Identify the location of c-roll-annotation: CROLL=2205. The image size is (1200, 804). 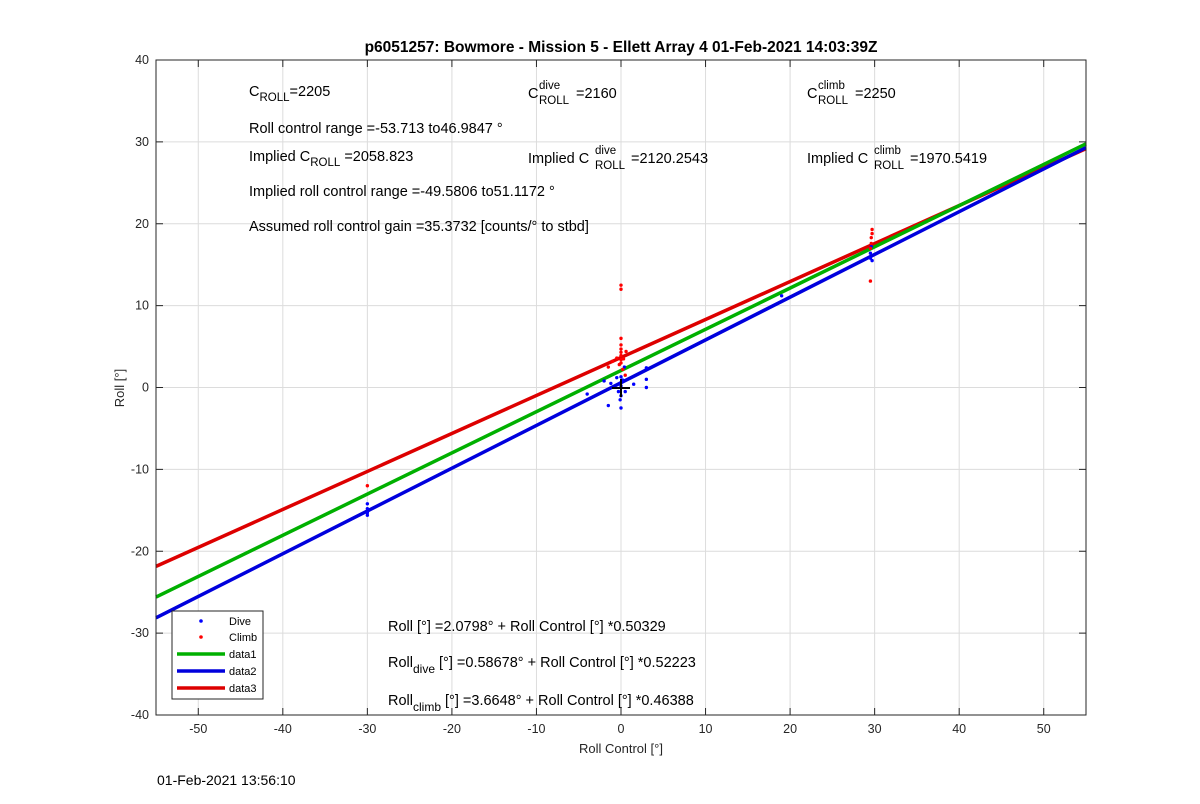
(289, 94).